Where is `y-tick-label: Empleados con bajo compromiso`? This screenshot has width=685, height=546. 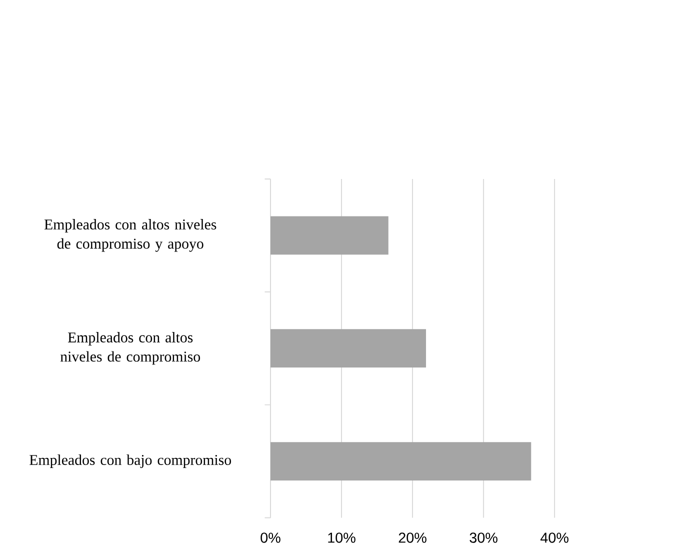
y-tick-label: Empleados con bajo compromiso is located at coordinates (130, 461).